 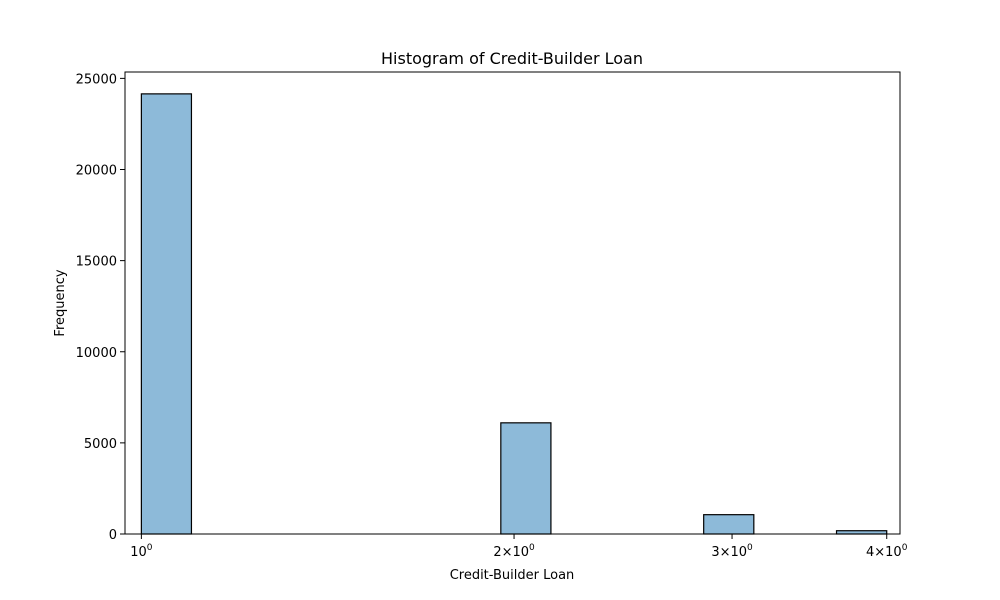 I want to click on x-axis-ticks: 100 2×100 3×100 4×100, so click(x=519, y=547).